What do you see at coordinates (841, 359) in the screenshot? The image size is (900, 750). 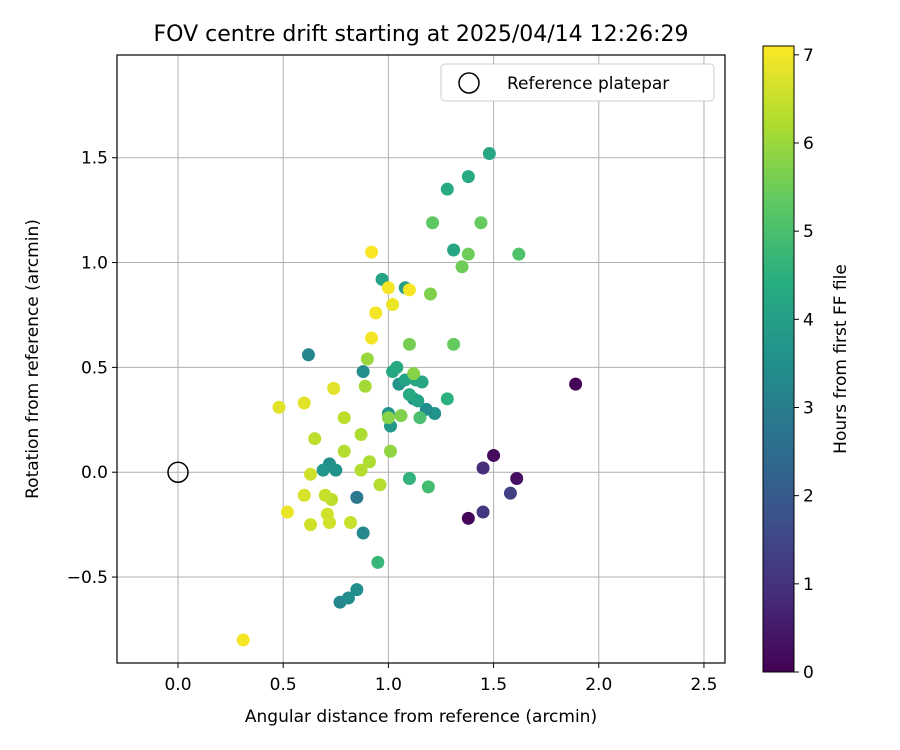 I see `colorbar-label: Hours from first FF file` at bounding box center [841, 359].